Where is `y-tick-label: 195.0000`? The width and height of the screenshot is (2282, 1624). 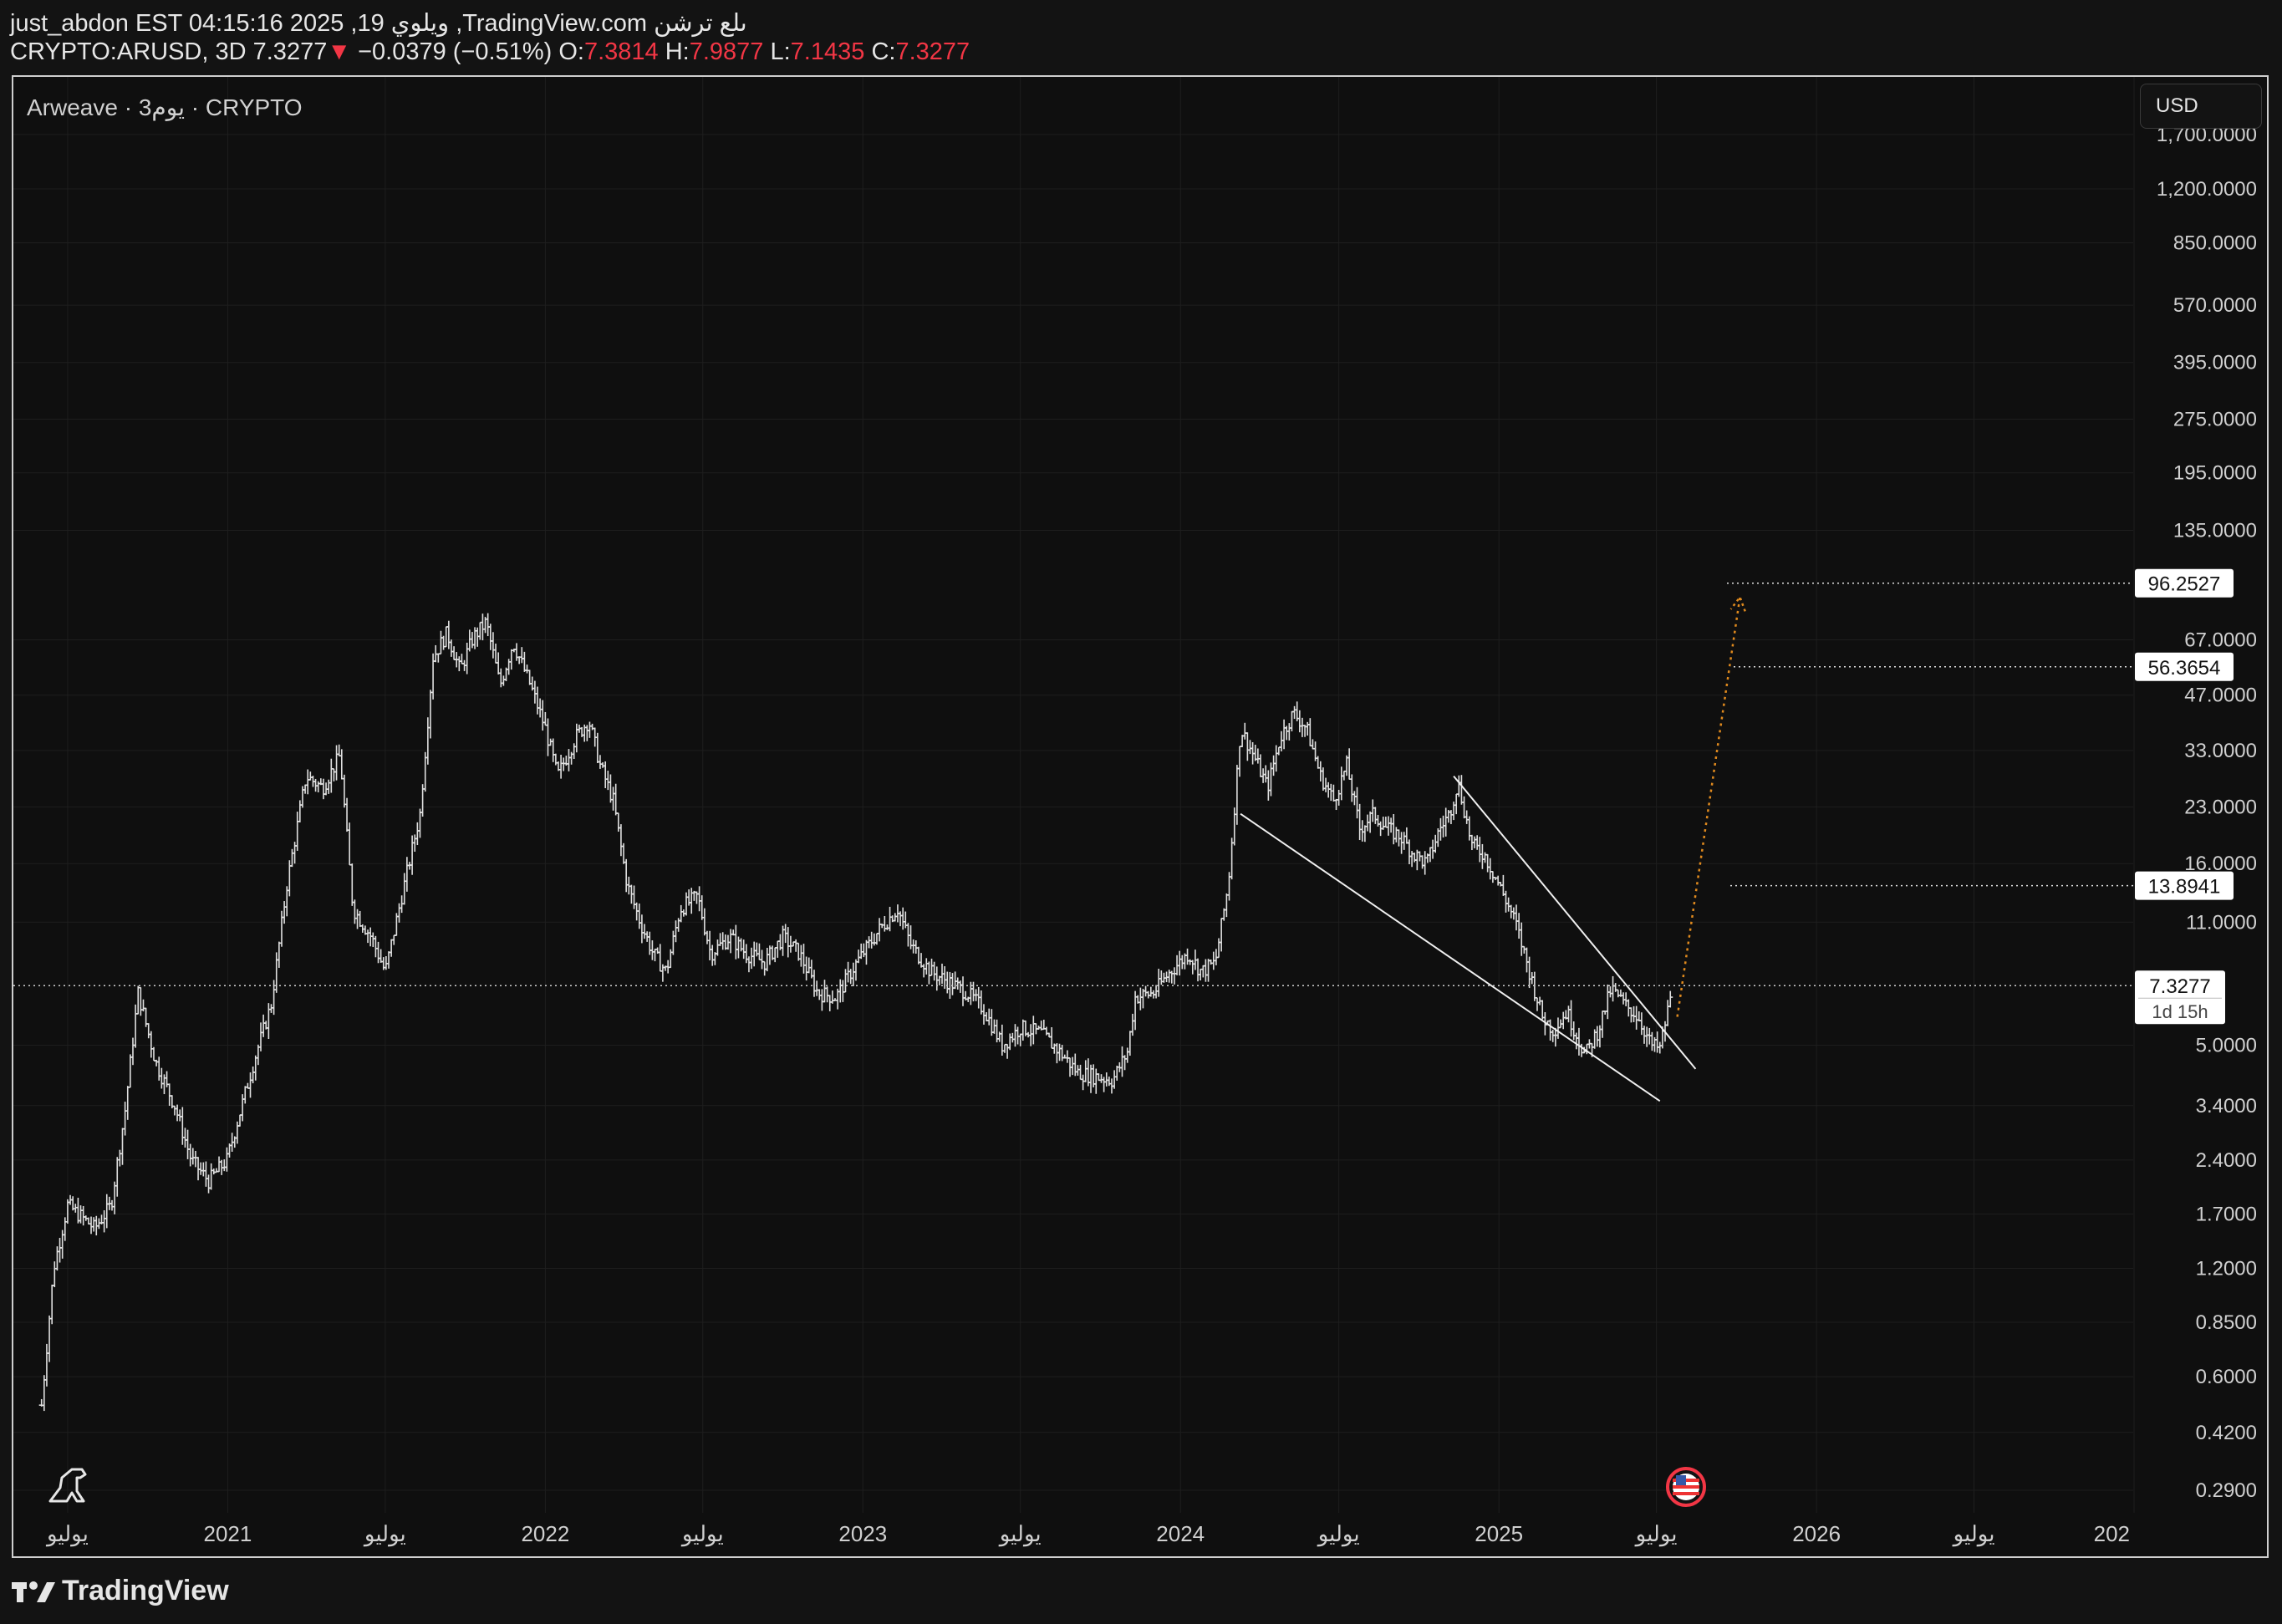 y-tick-label: 195.0000 is located at coordinates (2215, 473).